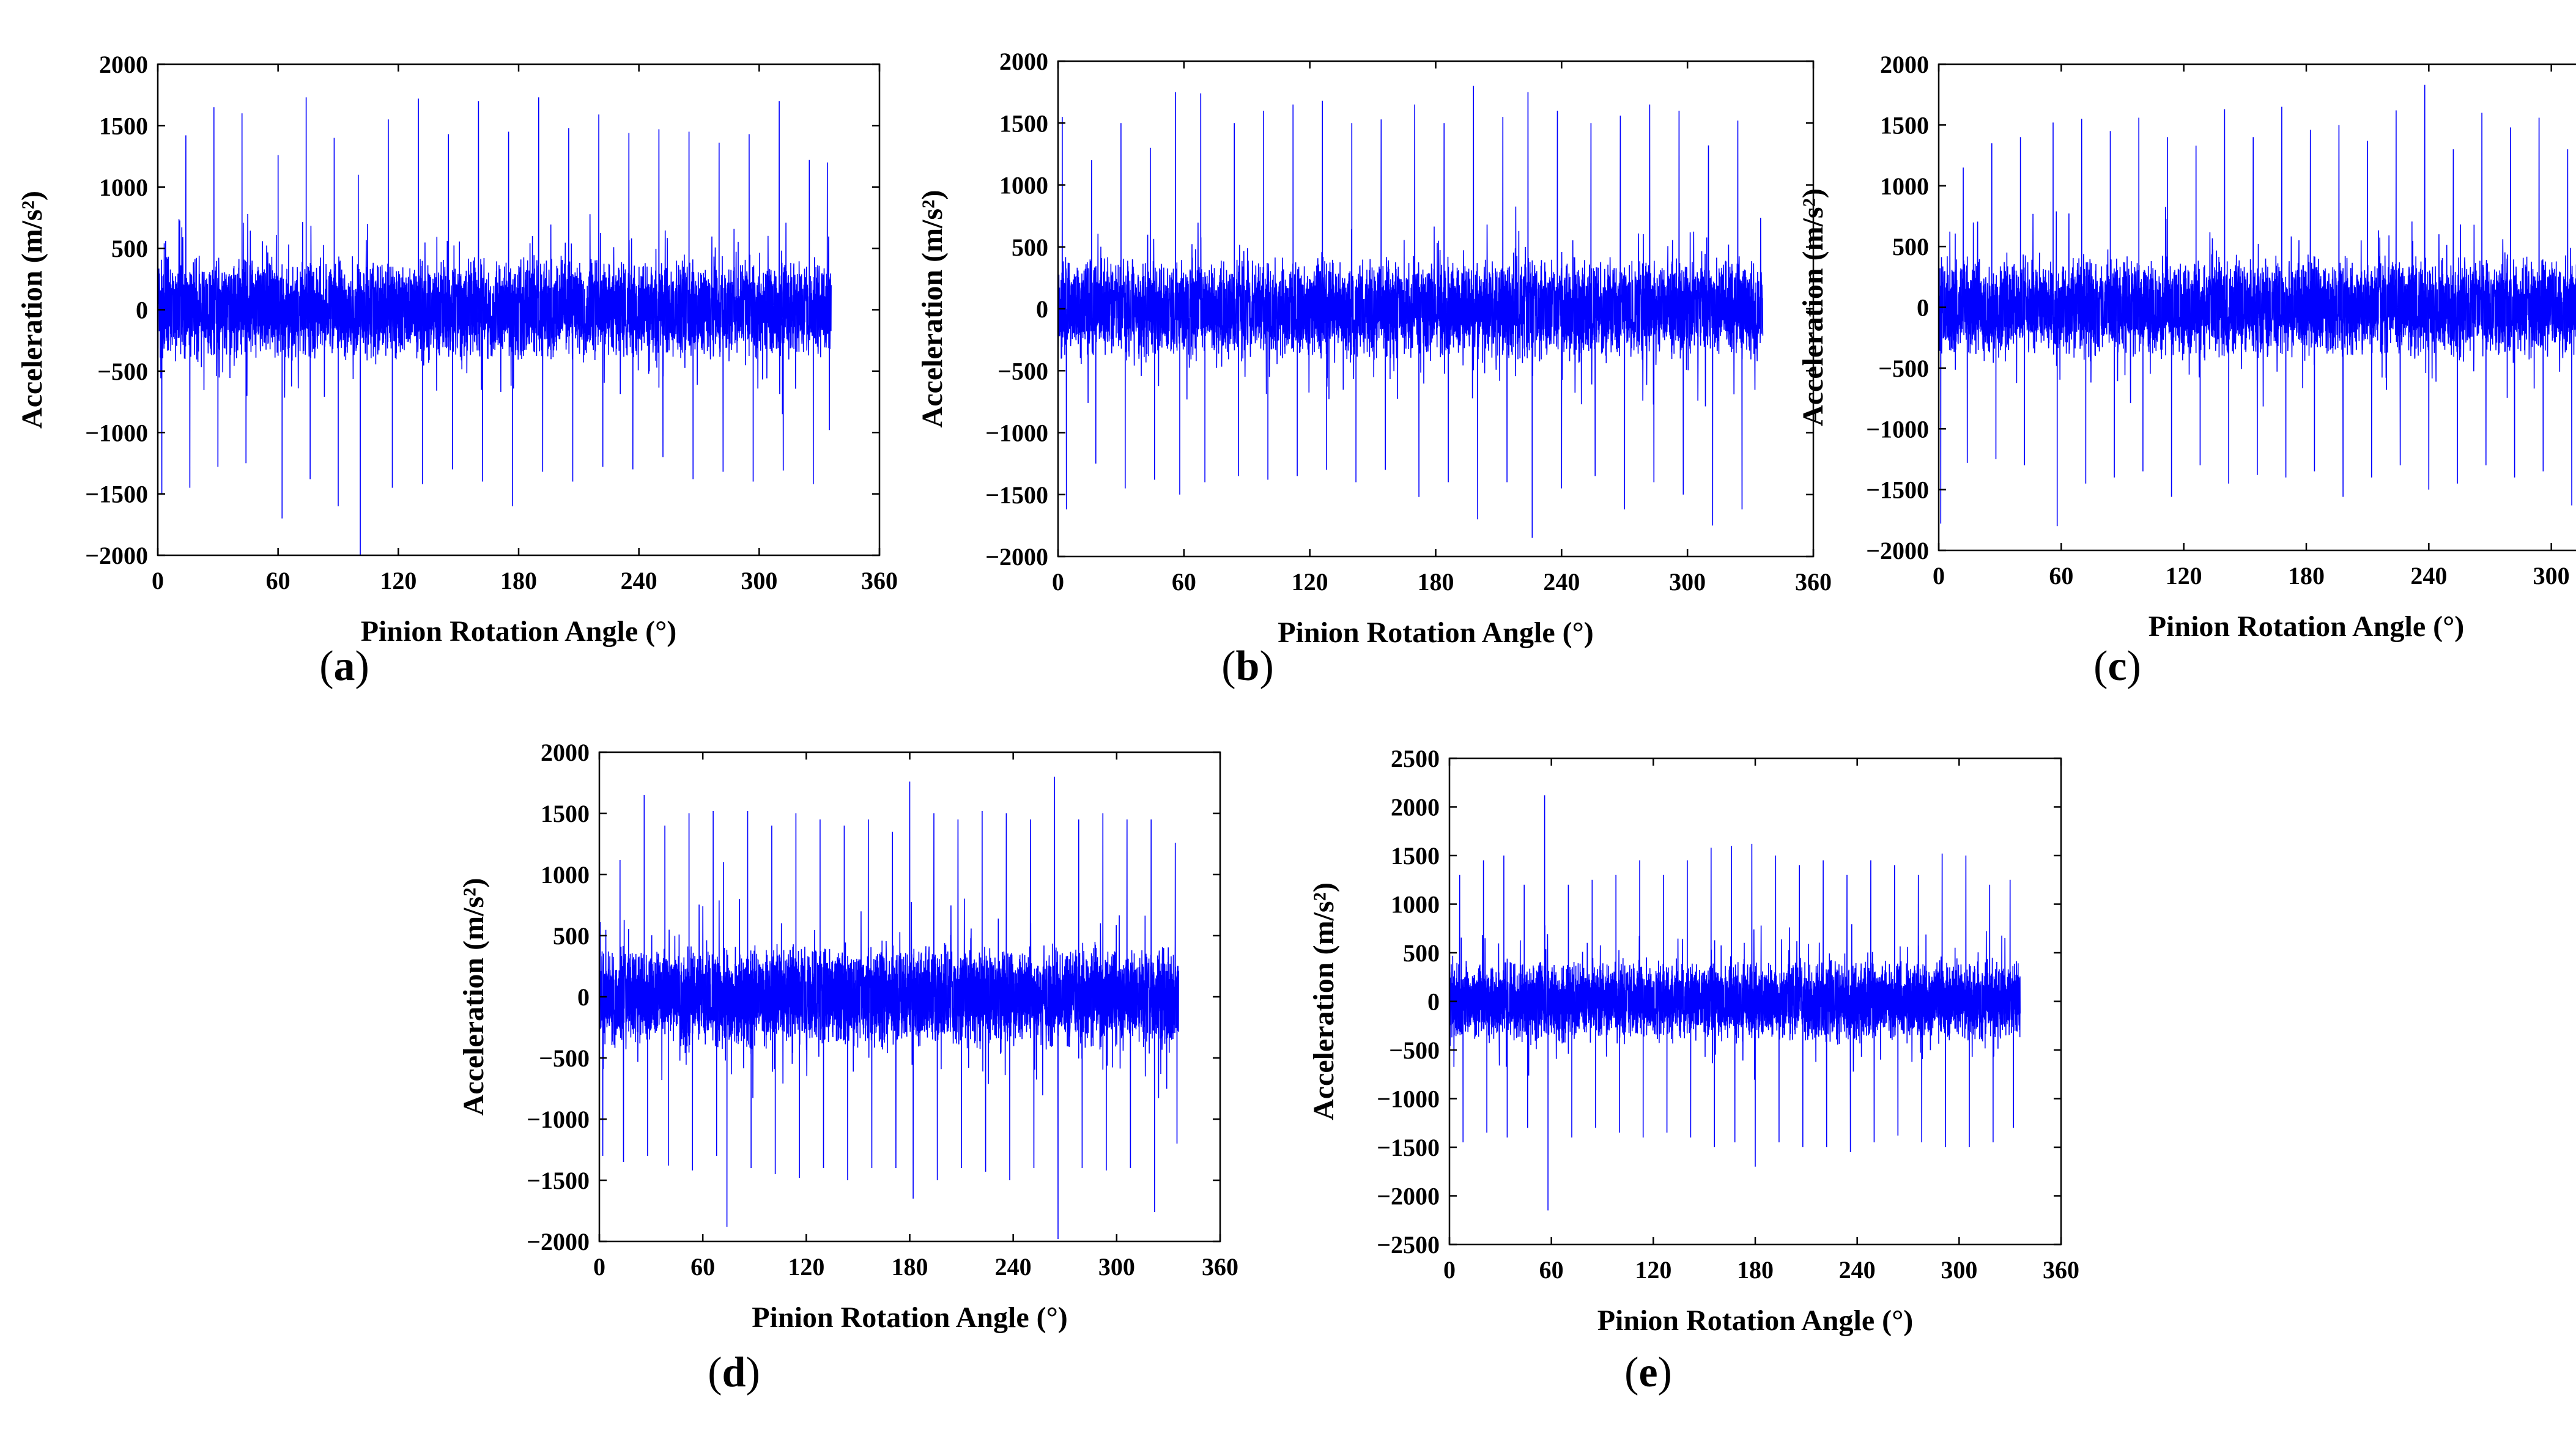 The height and width of the screenshot is (1442, 2576). I want to click on panel-letter: b, so click(1247, 666).